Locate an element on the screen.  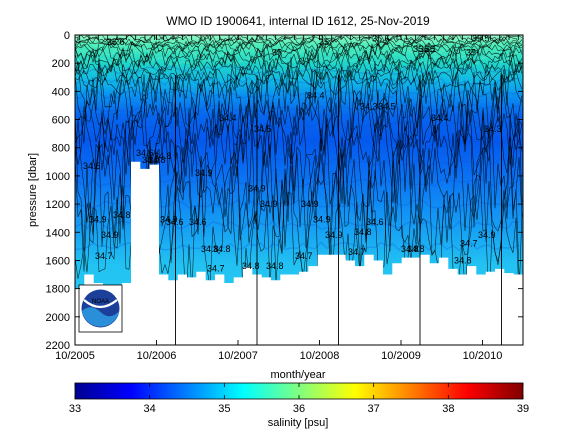
colorbar-tick-label: 35 is located at coordinates (224, 409).